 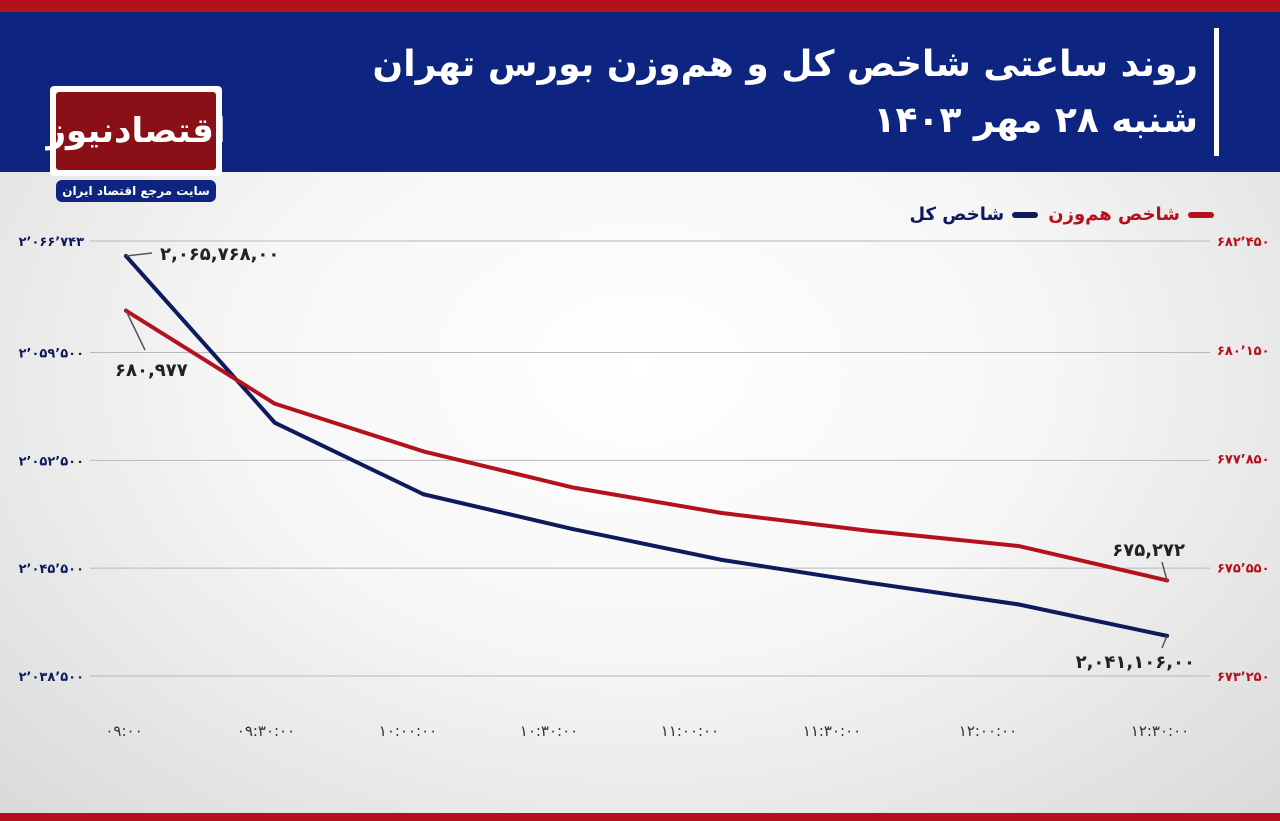 I want to click on x-axis-tick-label: ۱۰:۳۰:۰۰, so click(x=549, y=731).